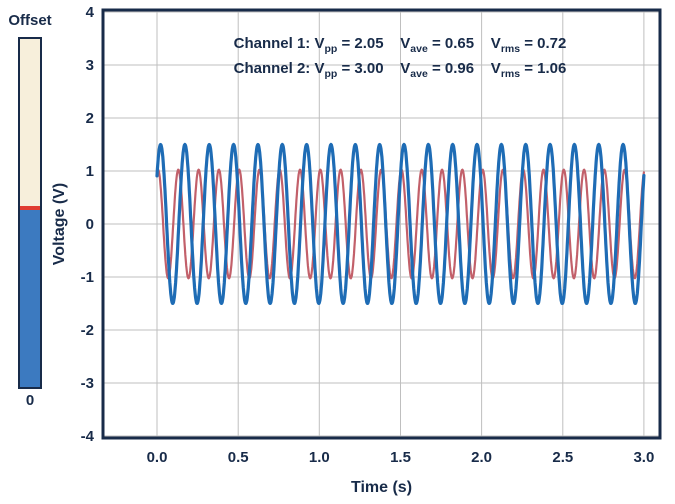  Describe the element at coordinates (30, 298) in the screenshot. I see `offset-fill-bottom` at that location.